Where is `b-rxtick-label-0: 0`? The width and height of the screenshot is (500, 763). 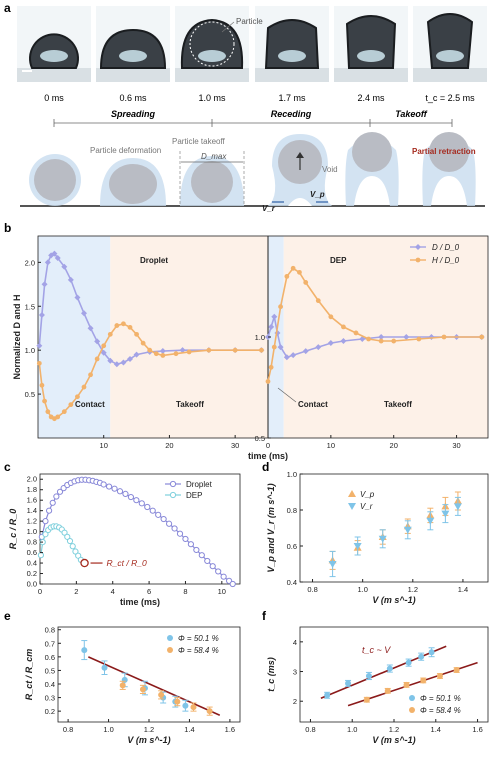
b-rxtick-label-0: 0 is located at coordinates (268, 445).